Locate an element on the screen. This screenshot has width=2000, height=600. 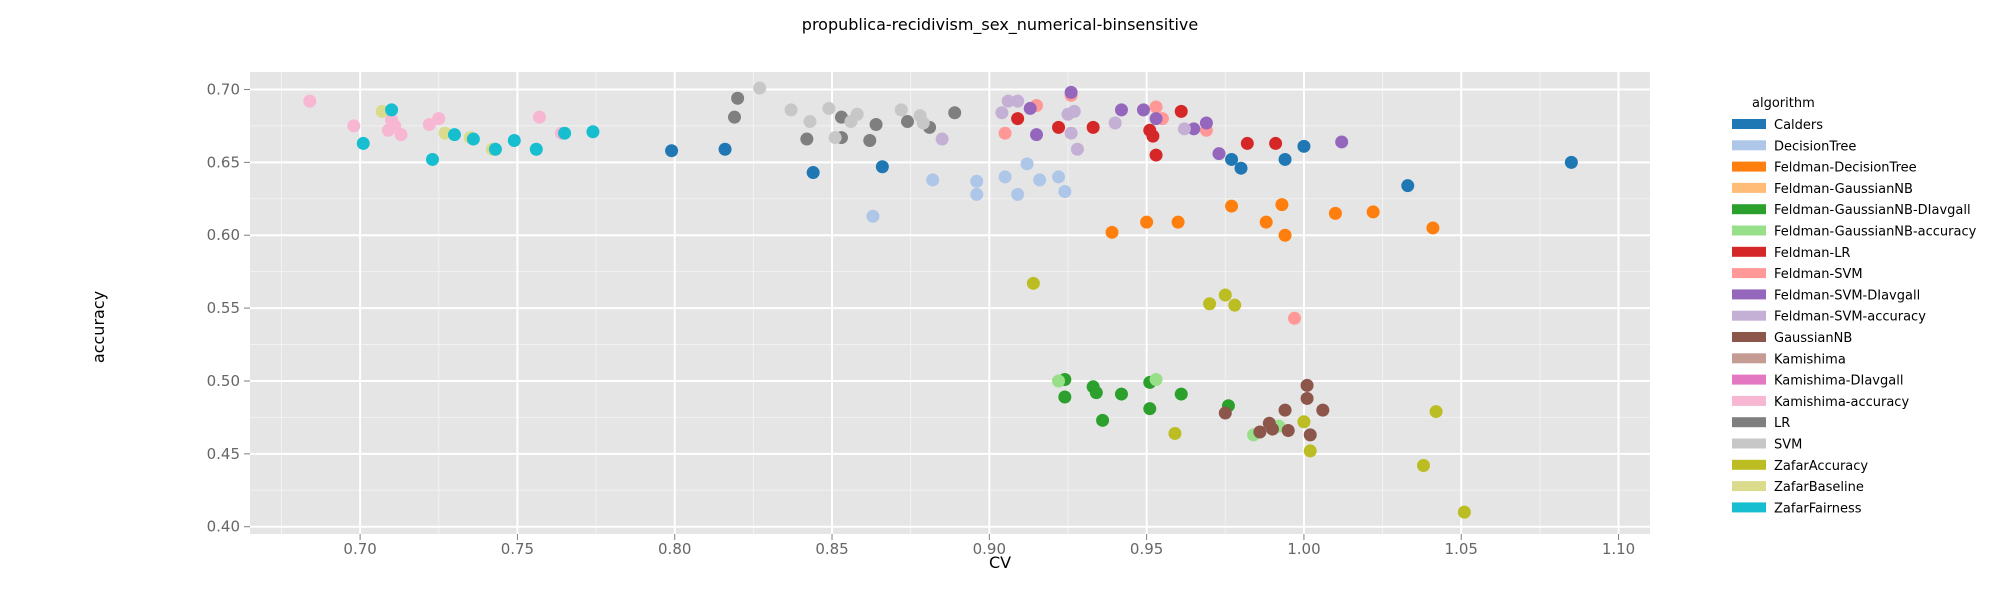
legend-label-feldman-lr: Feldman-LR is located at coordinates (1812, 253).